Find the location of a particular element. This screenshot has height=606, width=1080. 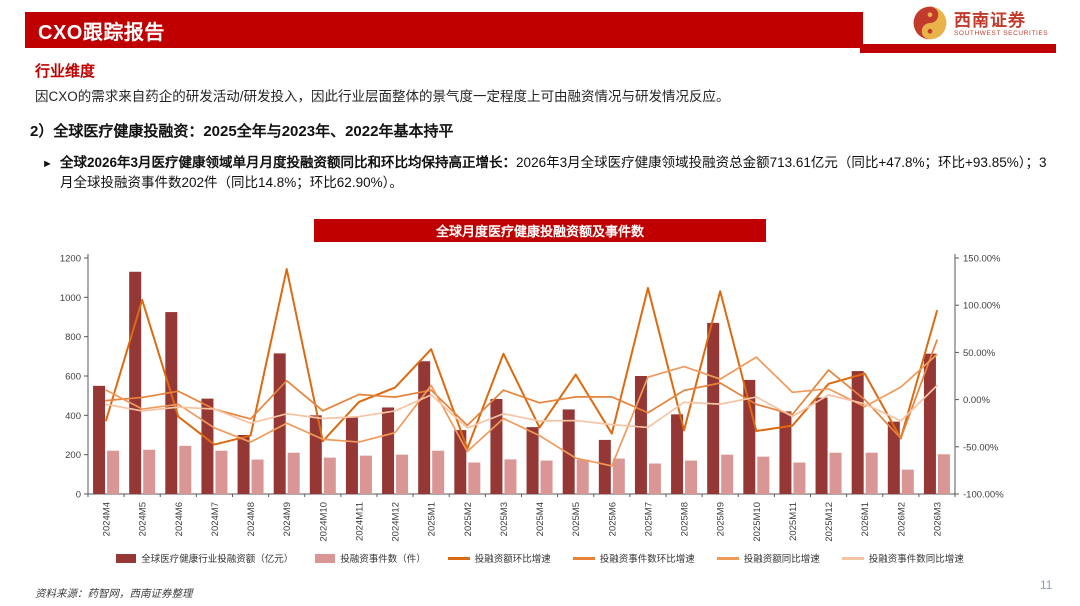

right-axis-tick-label: 50.00% is located at coordinates (979, 353).